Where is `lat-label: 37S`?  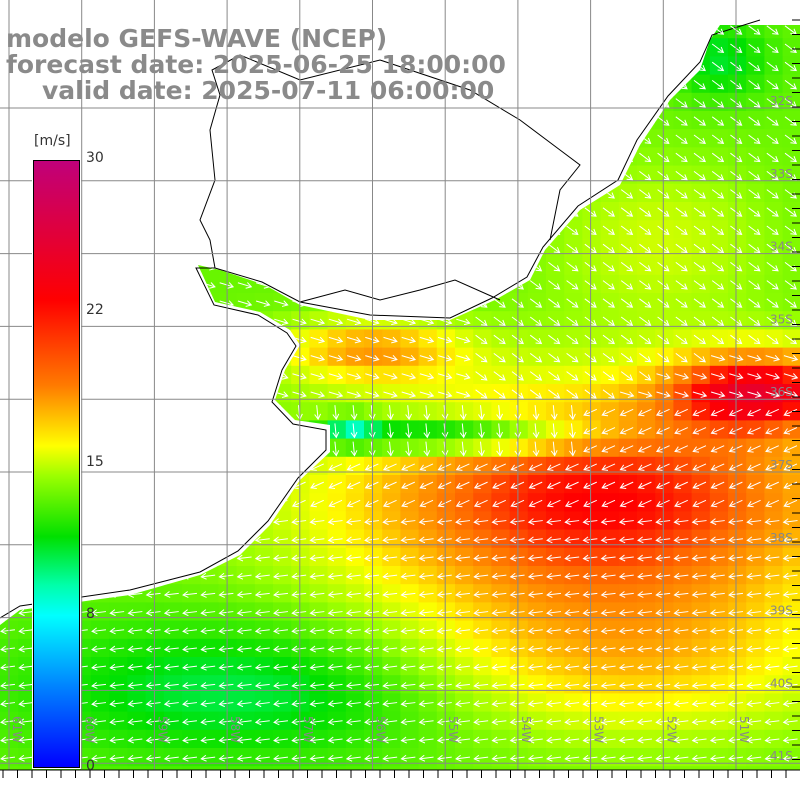 lat-label: 37S is located at coordinates (781, 465).